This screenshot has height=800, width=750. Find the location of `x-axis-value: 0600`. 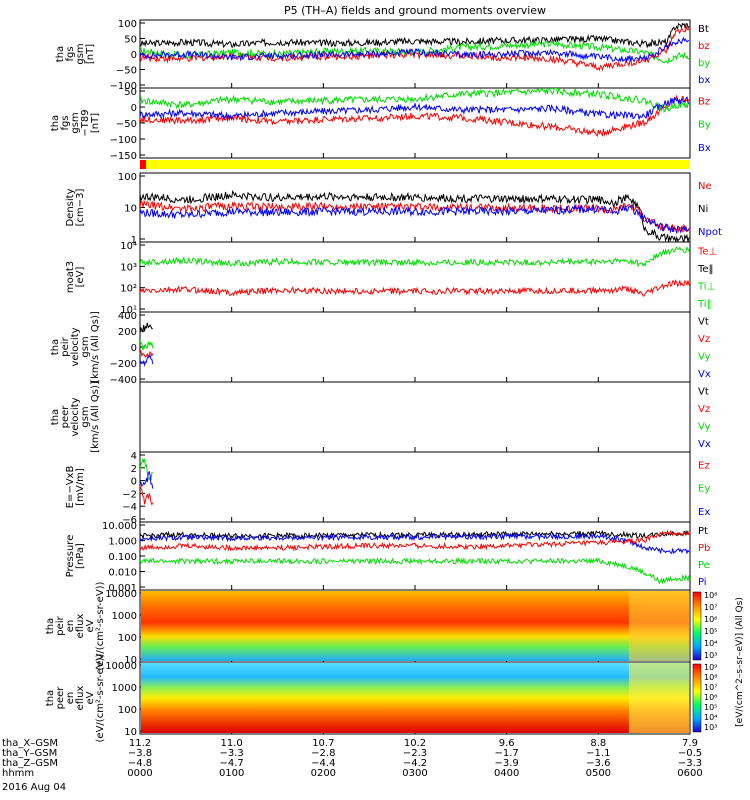

x-axis-value: 0600 is located at coordinates (689, 773).